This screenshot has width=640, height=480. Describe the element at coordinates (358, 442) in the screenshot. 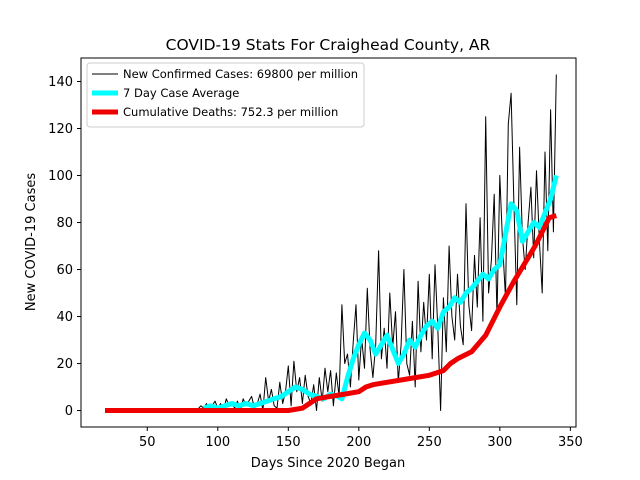

I see `x-tick-label: 200` at that location.